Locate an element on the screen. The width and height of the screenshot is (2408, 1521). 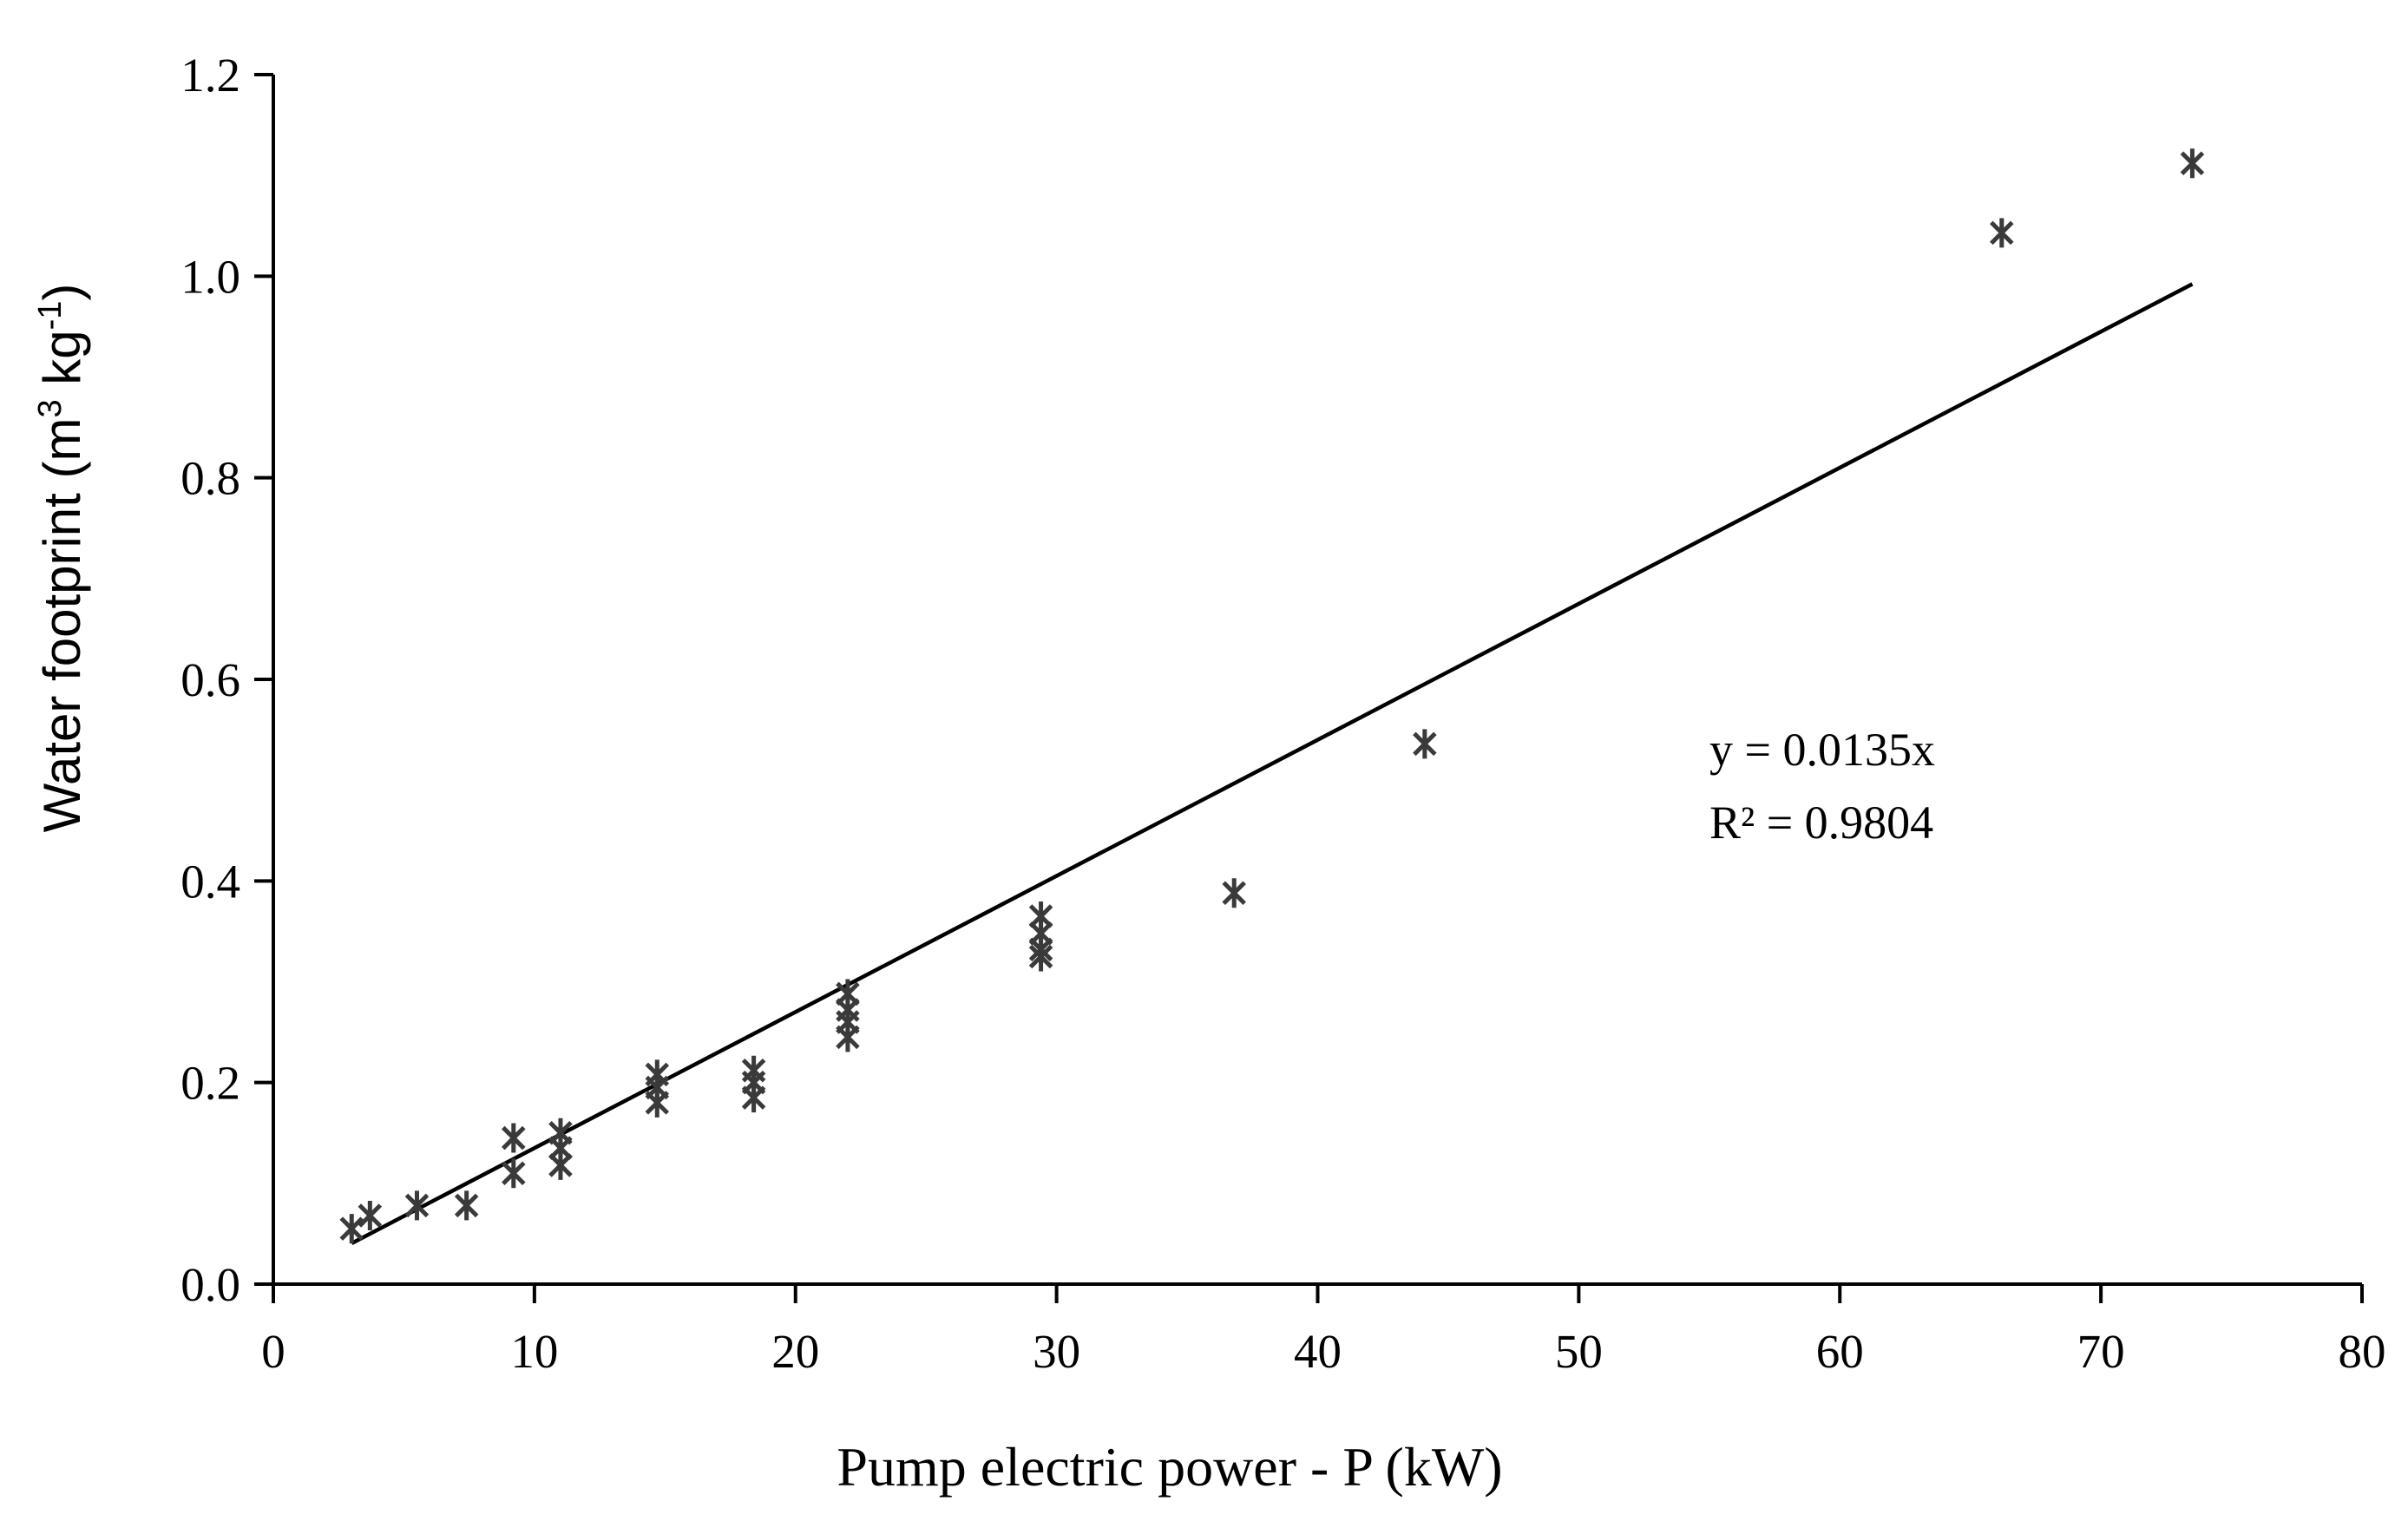
y-tick-label: 0.8 is located at coordinates (210, 479).